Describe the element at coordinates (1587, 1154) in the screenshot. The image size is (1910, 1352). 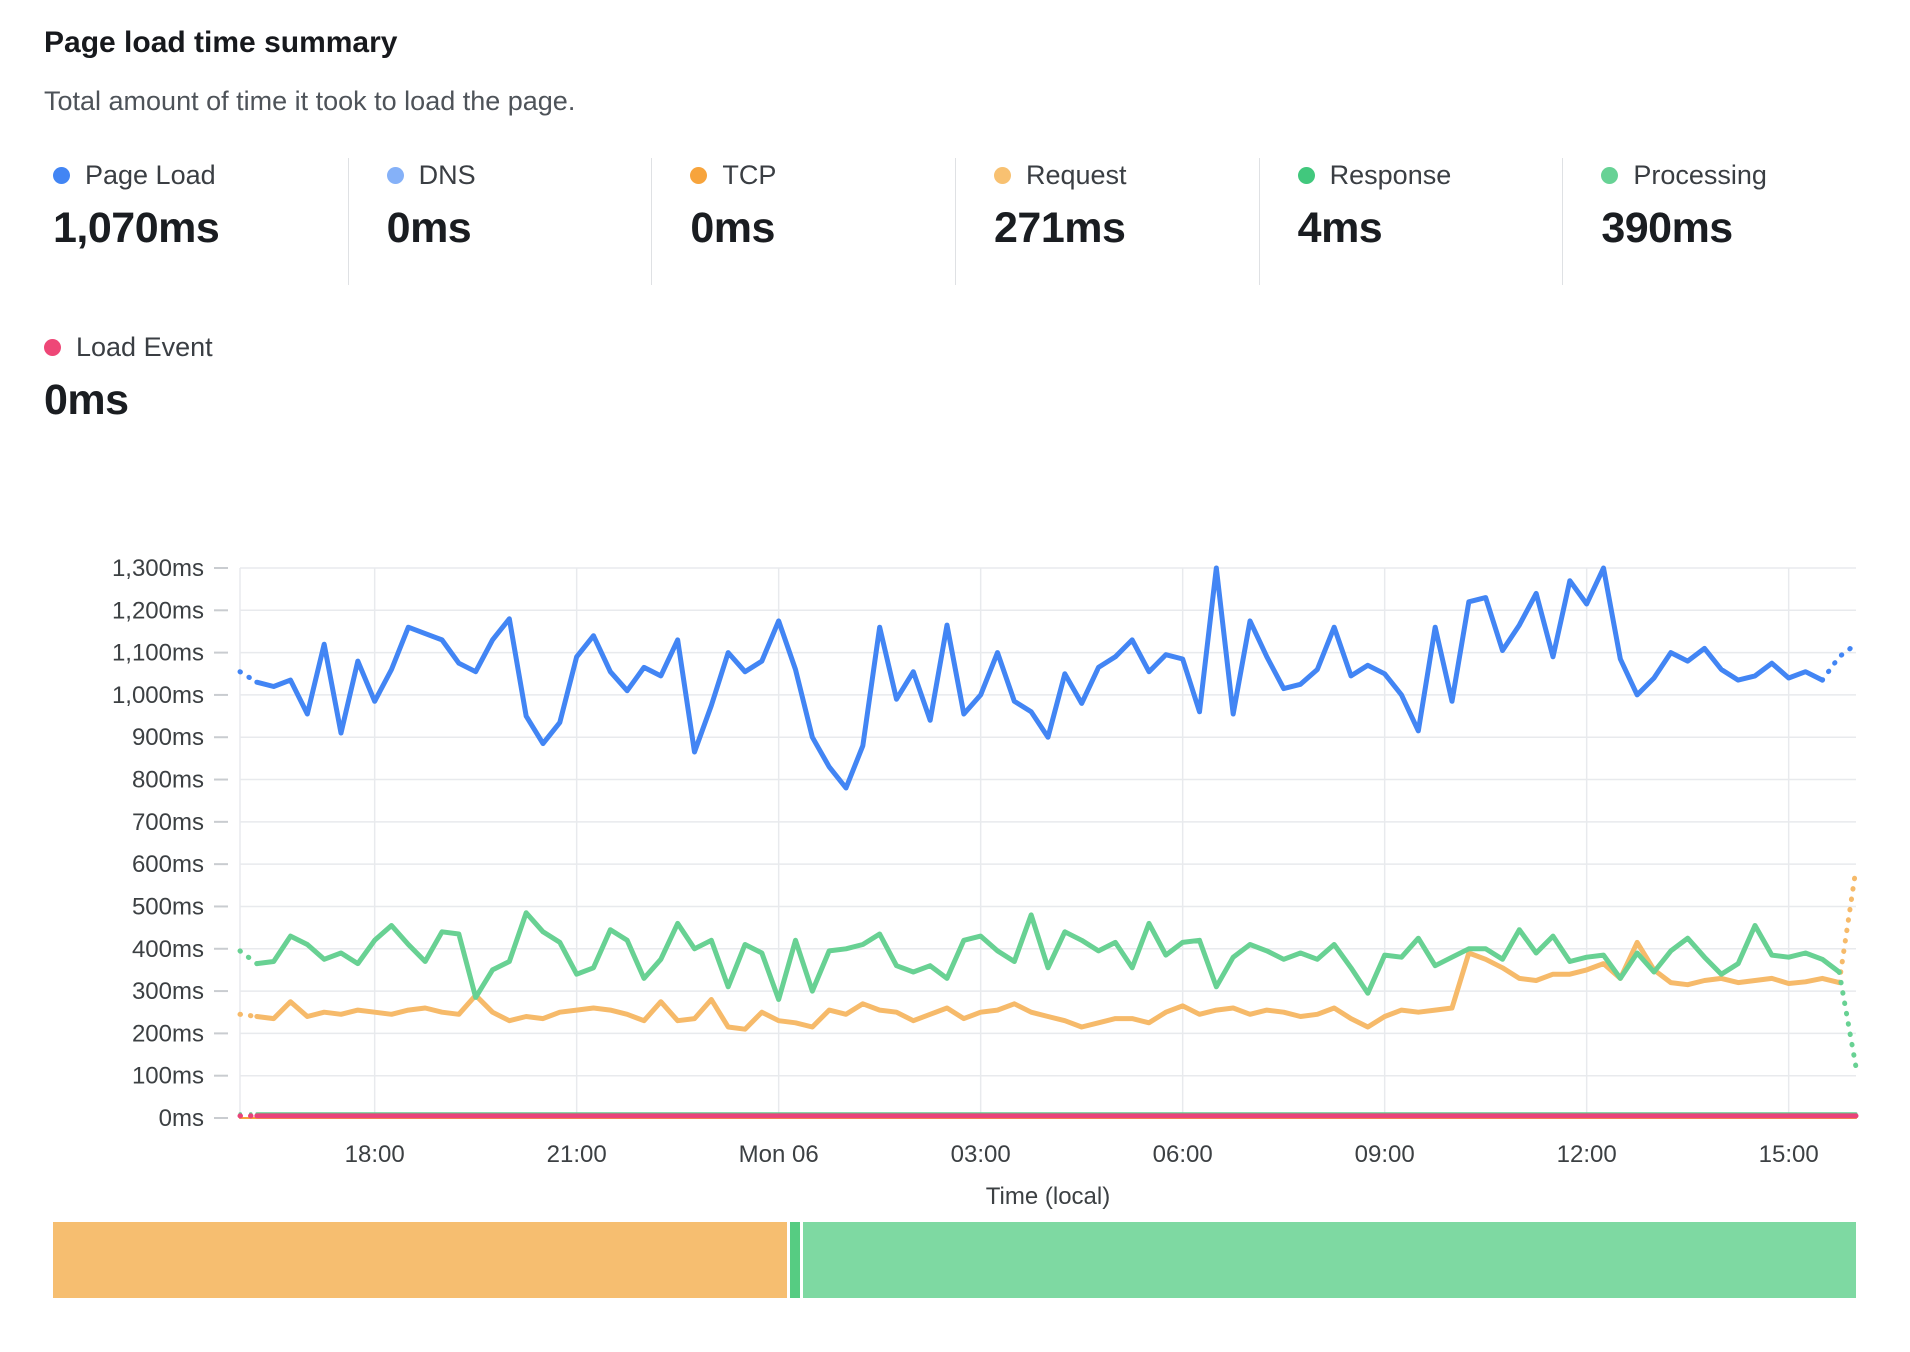
I see `svg-text: 12:00` at that location.